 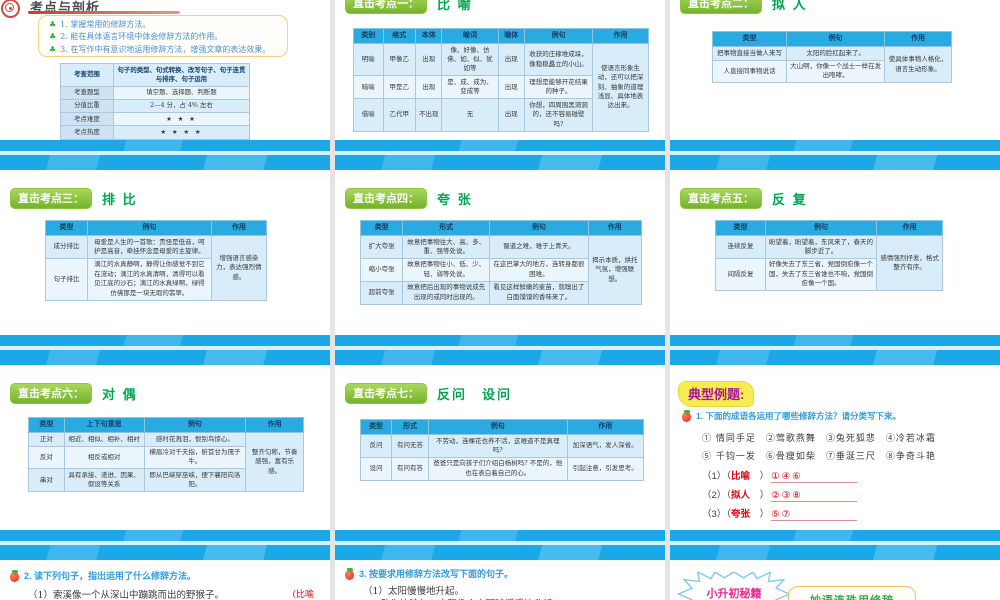 What do you see at coordinates (539, 269) in the screenshot?
I see `table-cell: 在这巴掌大的地方，连转身都很困难。` at bounding box center [539, 269].